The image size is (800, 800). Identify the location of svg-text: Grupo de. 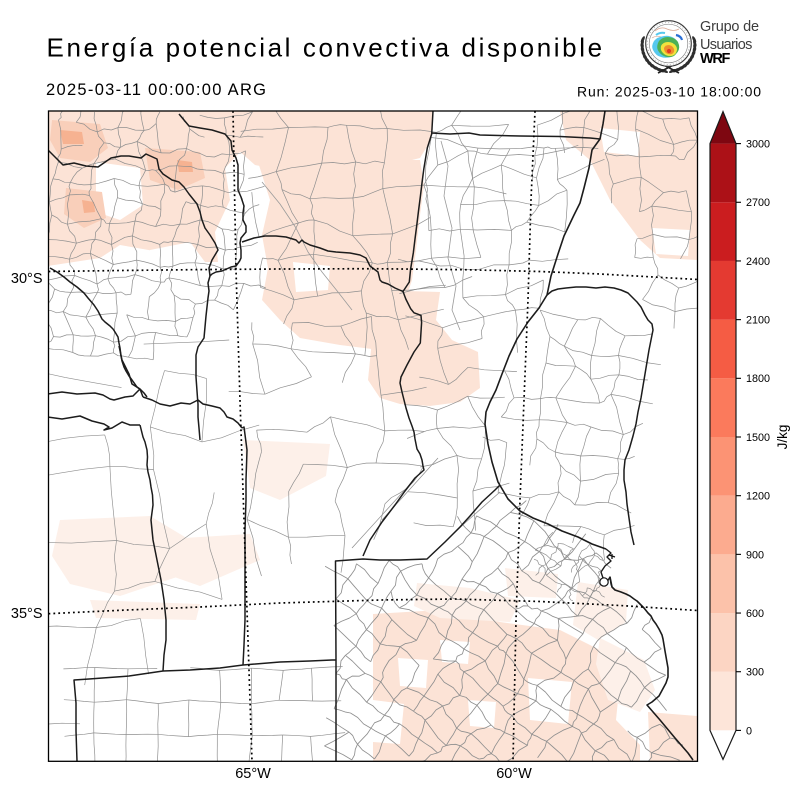
(729, 27).